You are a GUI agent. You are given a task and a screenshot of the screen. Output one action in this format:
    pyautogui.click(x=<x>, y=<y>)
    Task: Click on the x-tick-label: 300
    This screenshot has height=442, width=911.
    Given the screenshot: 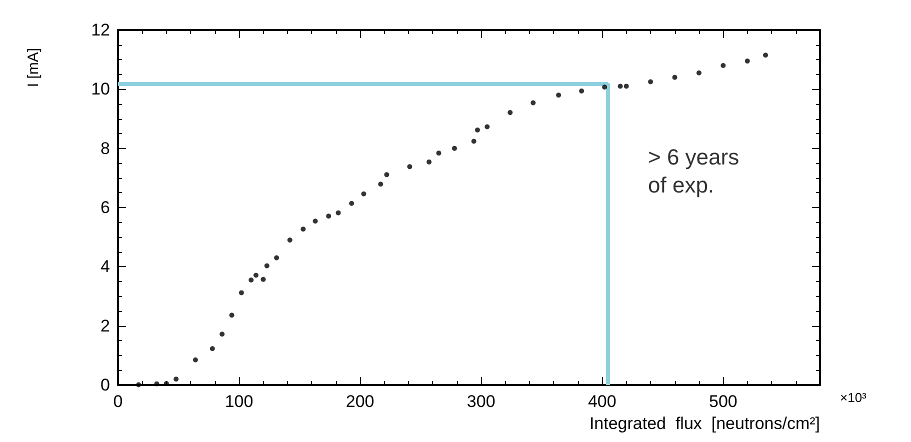 What is the action you would take?
    pyautogui.click(x=481, y=401)
    